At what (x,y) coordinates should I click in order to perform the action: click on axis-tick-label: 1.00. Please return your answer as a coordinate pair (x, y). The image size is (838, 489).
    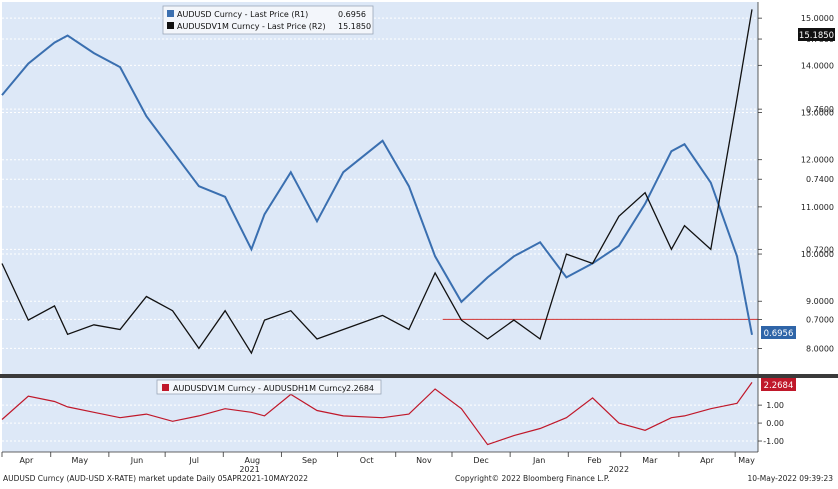
    Looking at the image, I should click on (775, 405).